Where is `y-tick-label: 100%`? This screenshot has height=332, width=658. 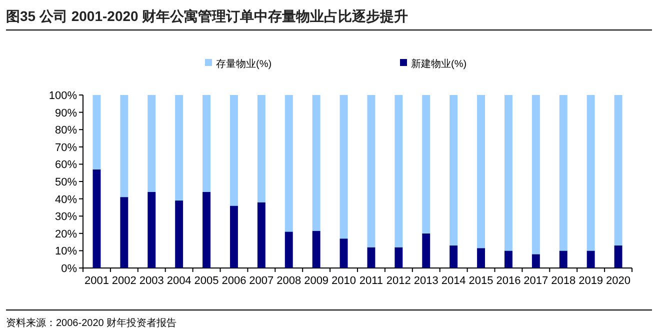 y-tick-label: 100% is located at coordinates (63, 96).